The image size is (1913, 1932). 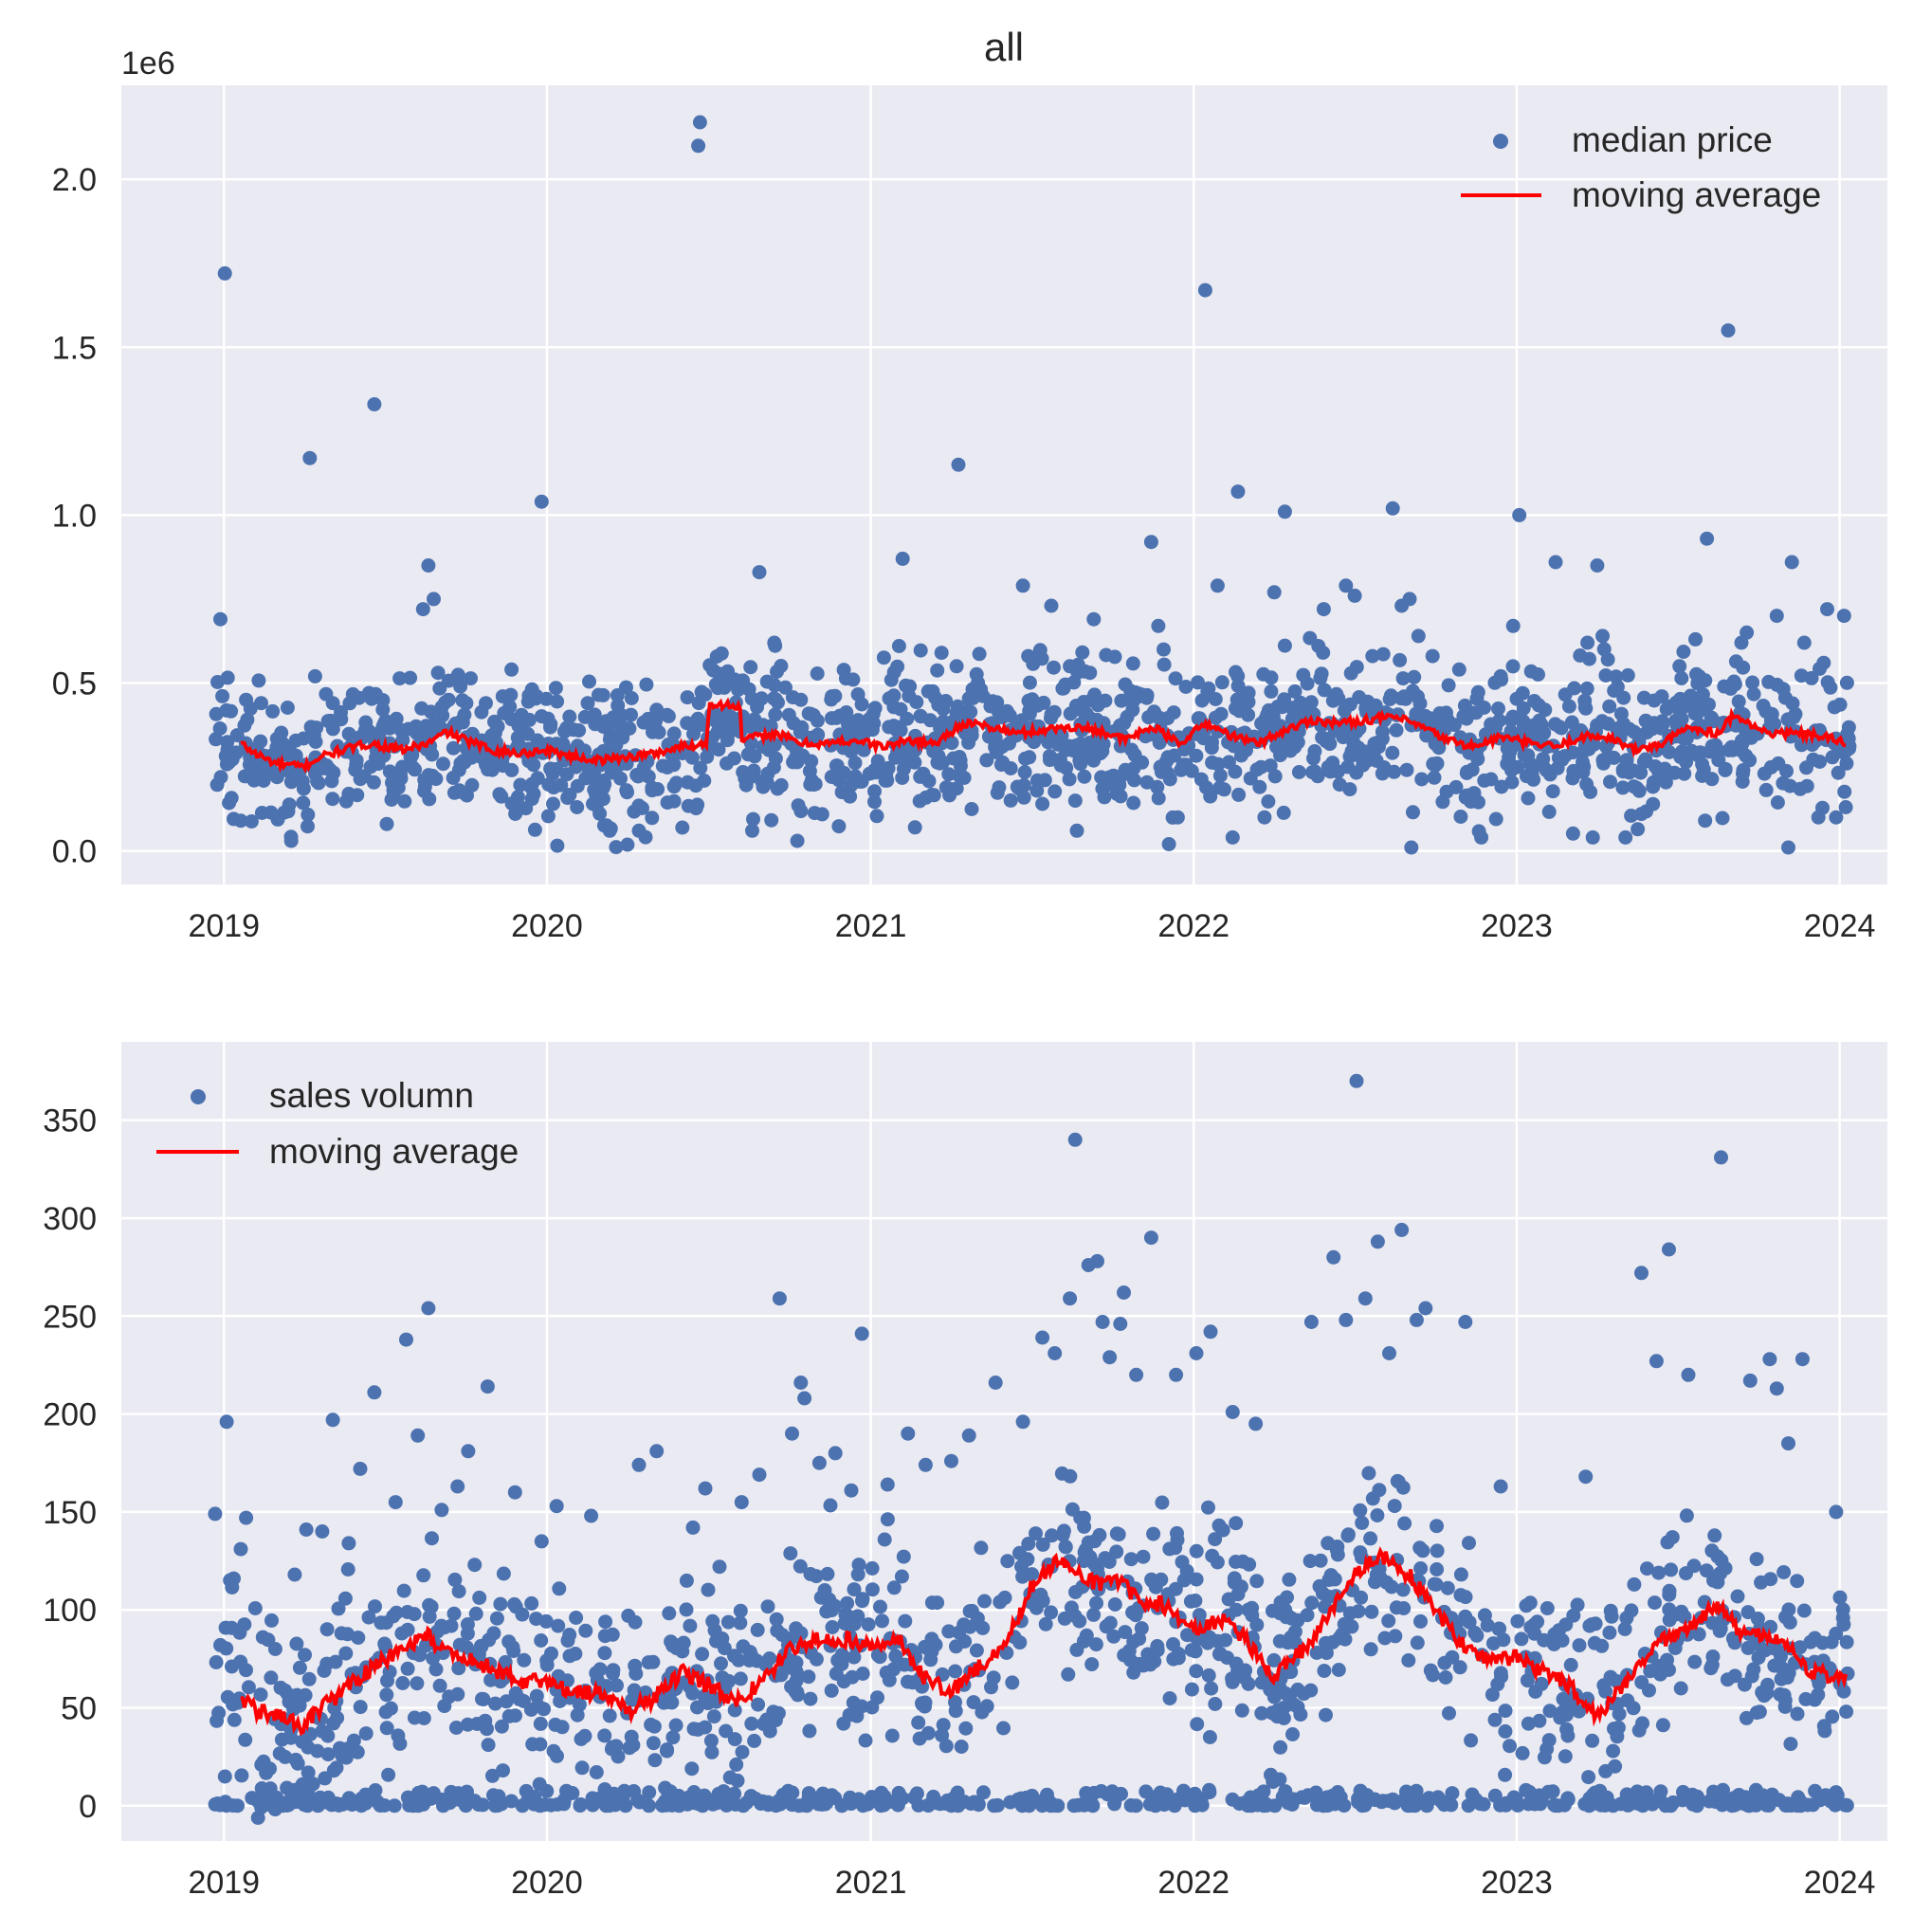 I want to click on bottom-x-tick-label: 2019, so click(x=224, y=1883).